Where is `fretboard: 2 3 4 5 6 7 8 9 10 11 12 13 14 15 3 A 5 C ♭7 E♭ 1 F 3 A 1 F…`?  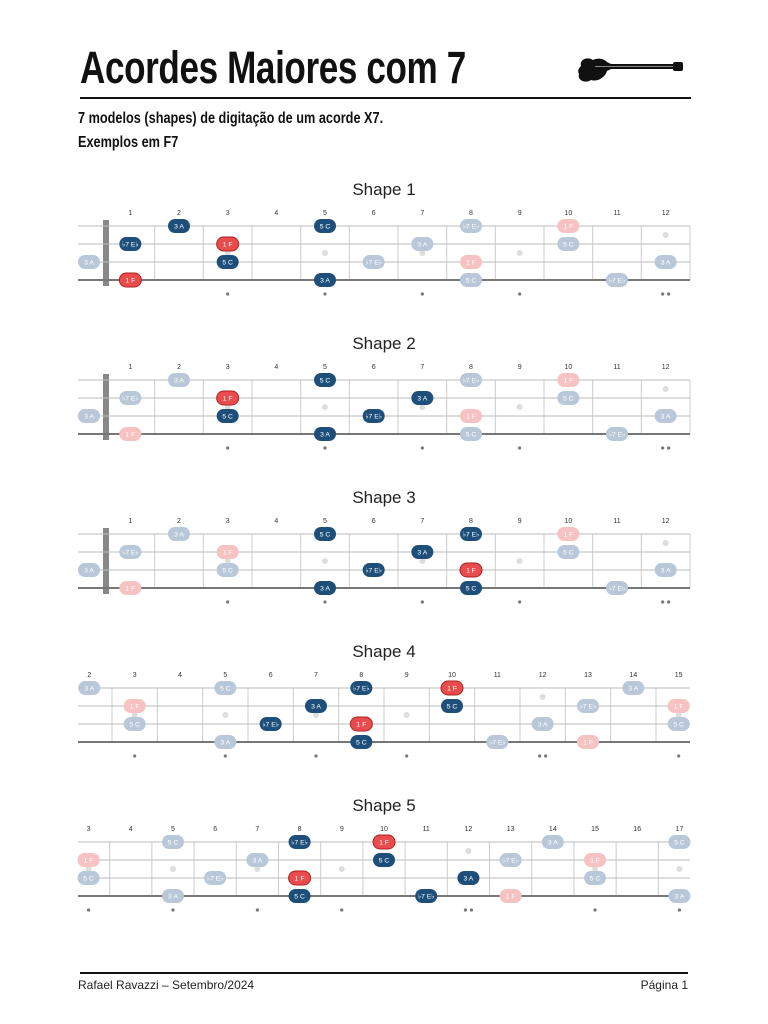 fretboard: 2 3 4 5 6 7 8 9 10 11 12 13 14 15 3 A 5 C ♭7 E♭ 1 F 3 A 1 F… is located at coordinates (384, 715).